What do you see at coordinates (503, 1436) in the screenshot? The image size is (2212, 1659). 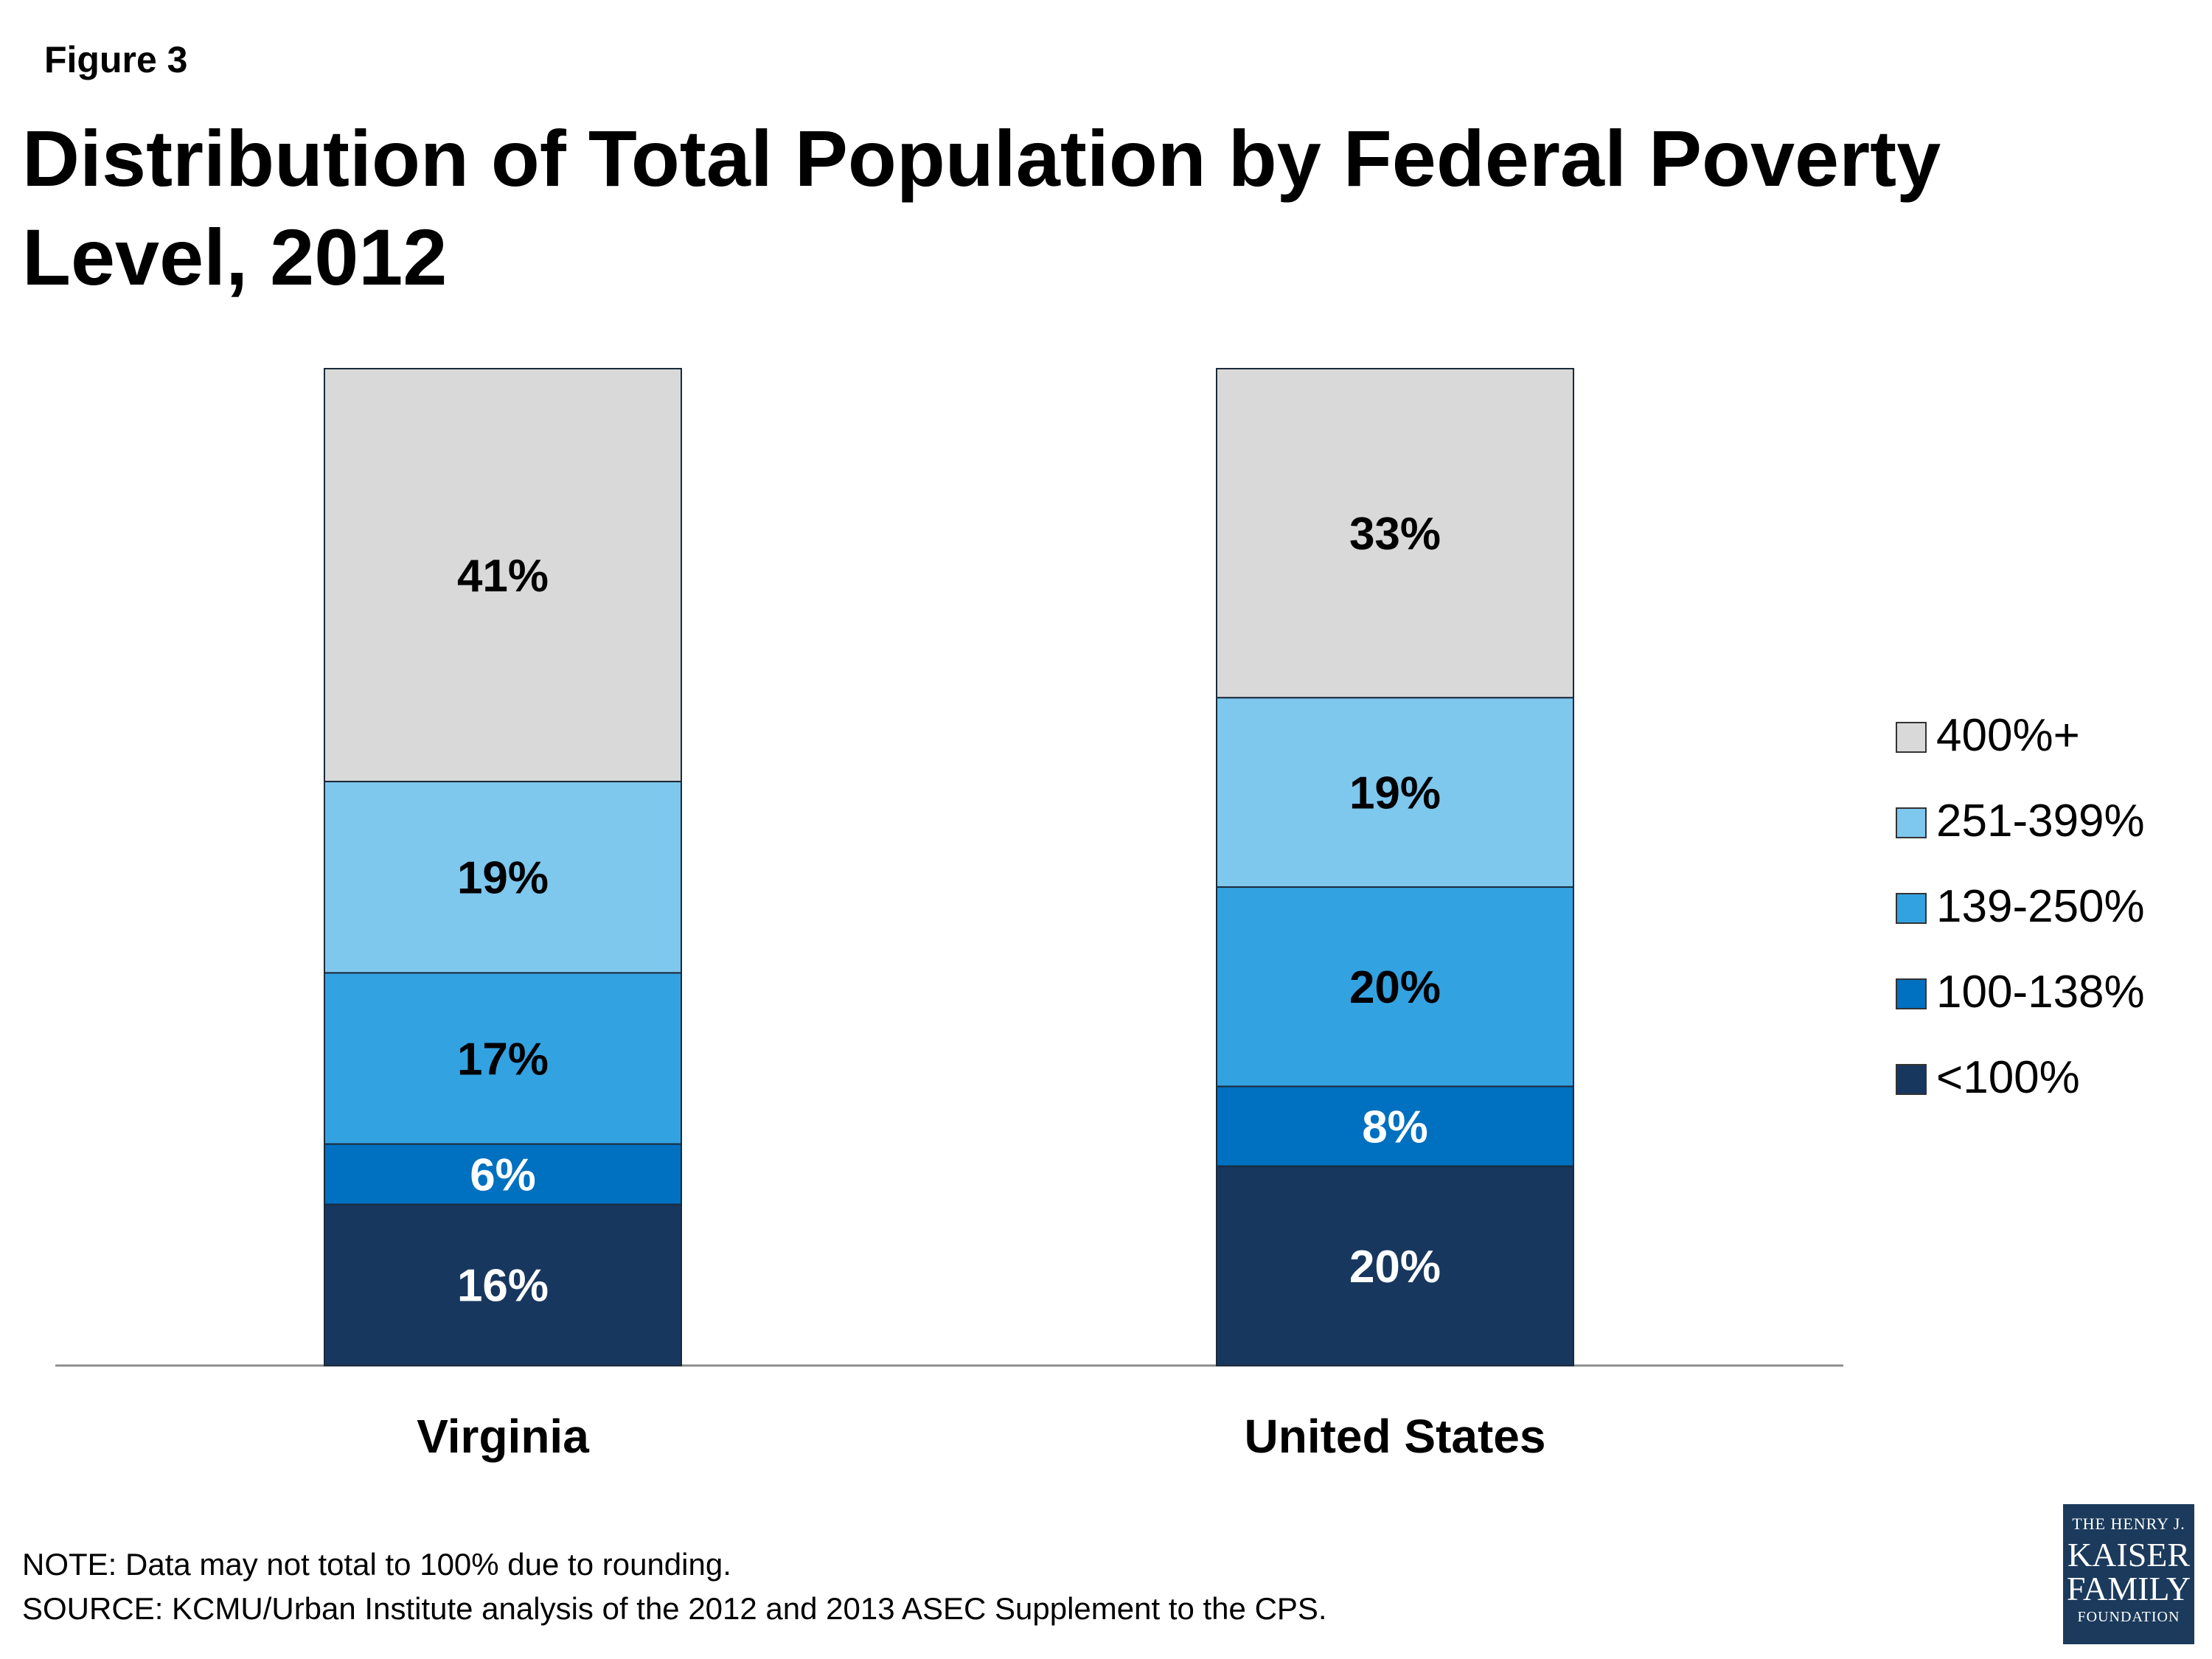 I see `category-label: Virginia` at bounding box center [503, 1436].